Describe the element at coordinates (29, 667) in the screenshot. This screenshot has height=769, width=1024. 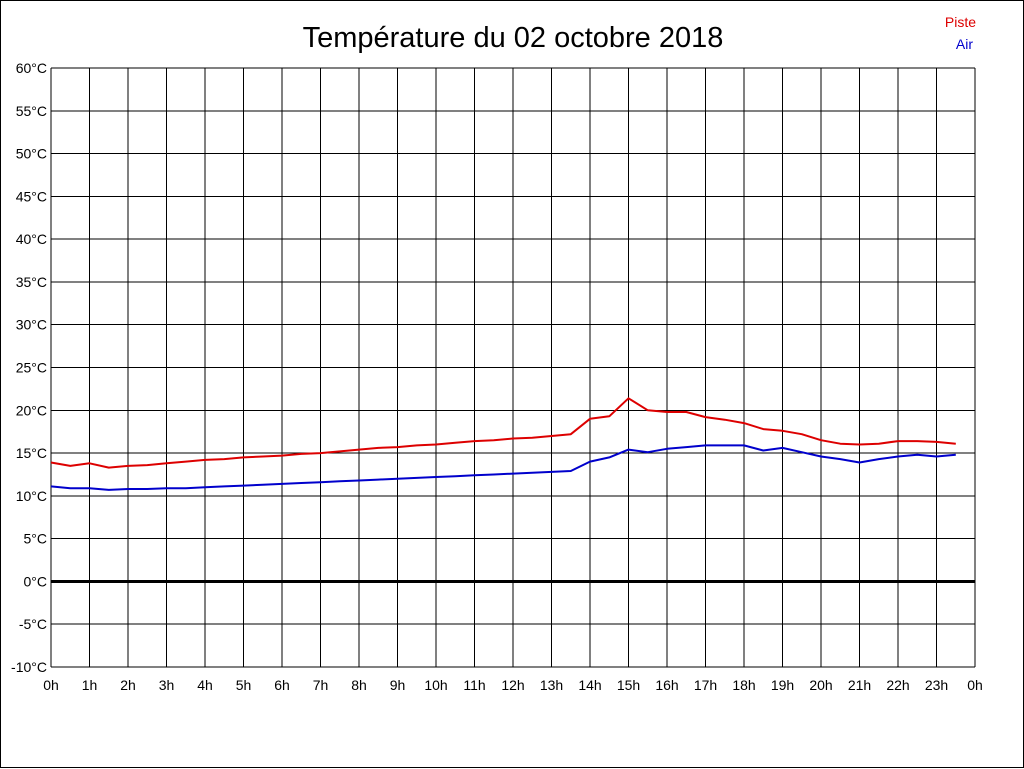
I see `y-tick-label: -10°C` at that location.